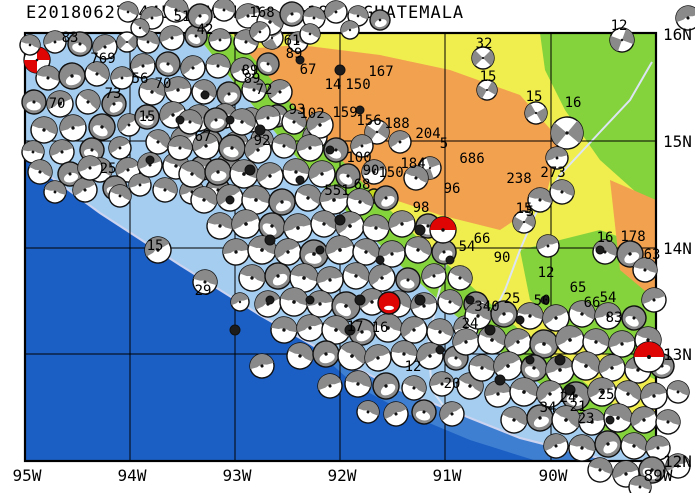 This screenshot has width=695, height=493. I want to click on depth-label: 551, so click(336, 191).